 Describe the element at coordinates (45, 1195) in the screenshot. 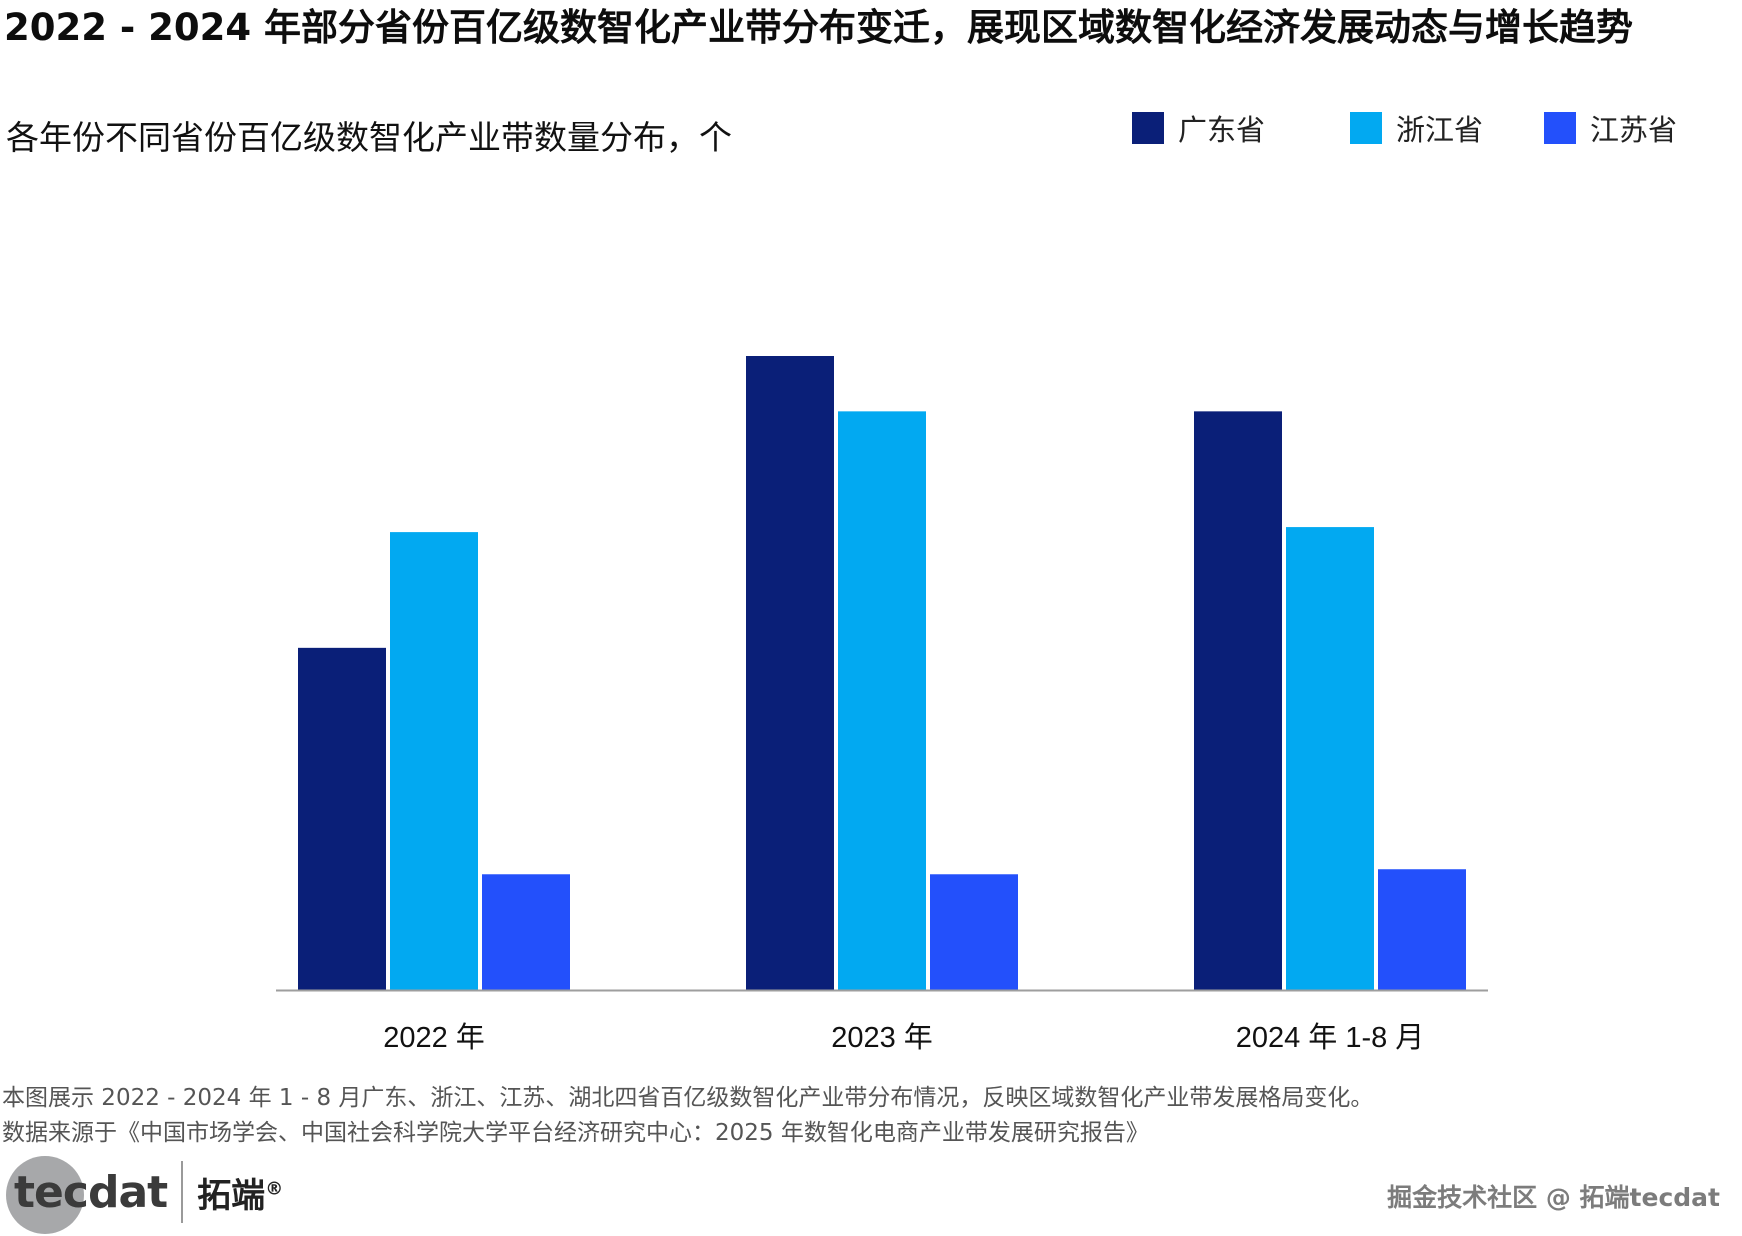

I see `logo-circle` at that location.